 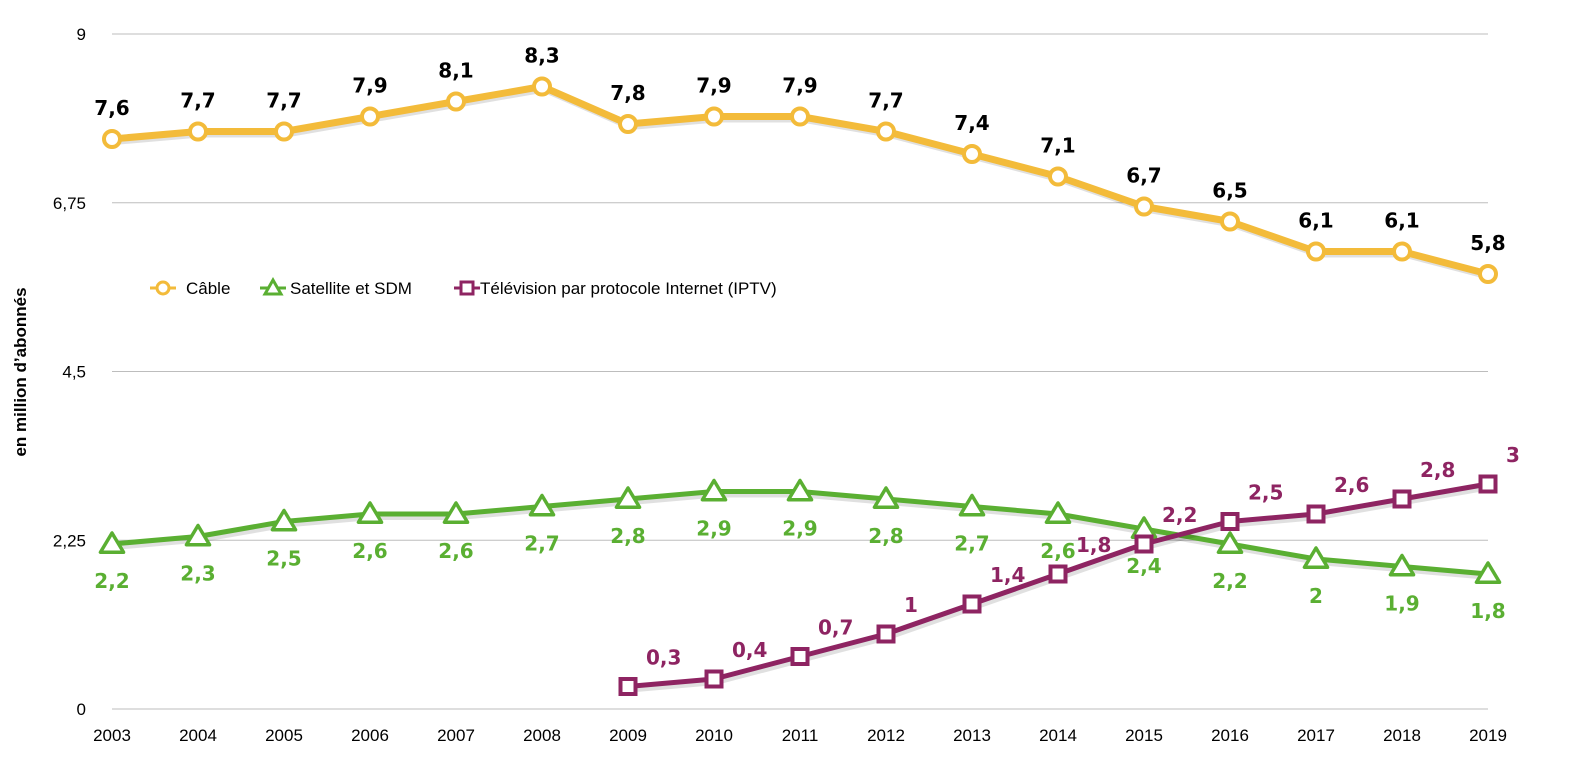 I want to click on data-label: 0,7, so click(x=835, y=628).